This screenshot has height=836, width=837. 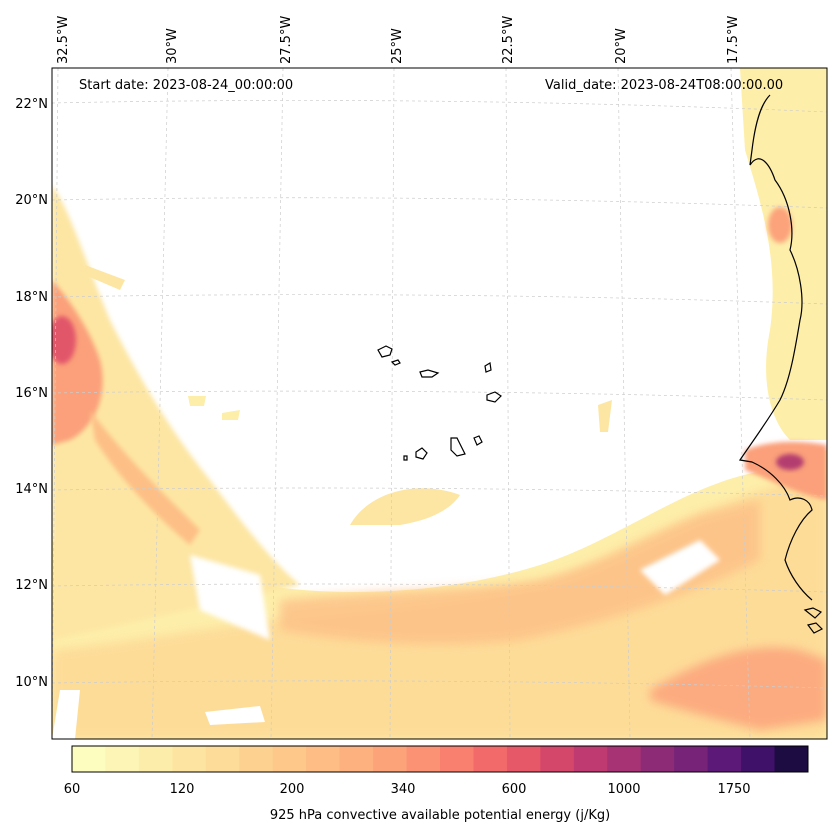 I want to click on colorbar-tick-600: 600, so click(x=514, y=789).